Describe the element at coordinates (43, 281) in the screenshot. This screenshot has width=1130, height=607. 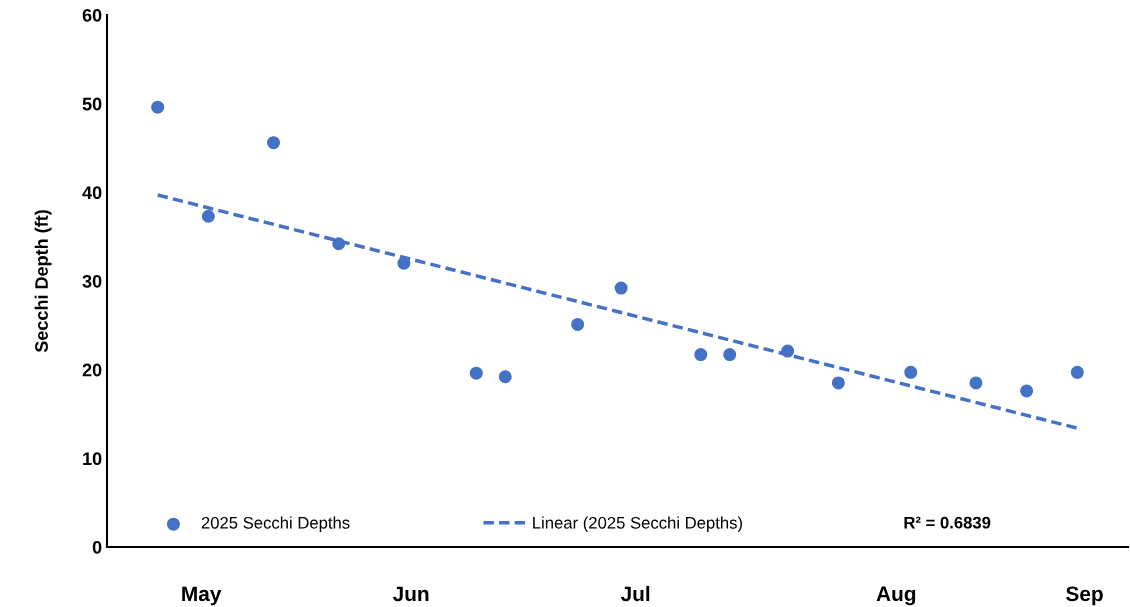
I see `y-axis-title: Secchi Depth (ft)` at that location.